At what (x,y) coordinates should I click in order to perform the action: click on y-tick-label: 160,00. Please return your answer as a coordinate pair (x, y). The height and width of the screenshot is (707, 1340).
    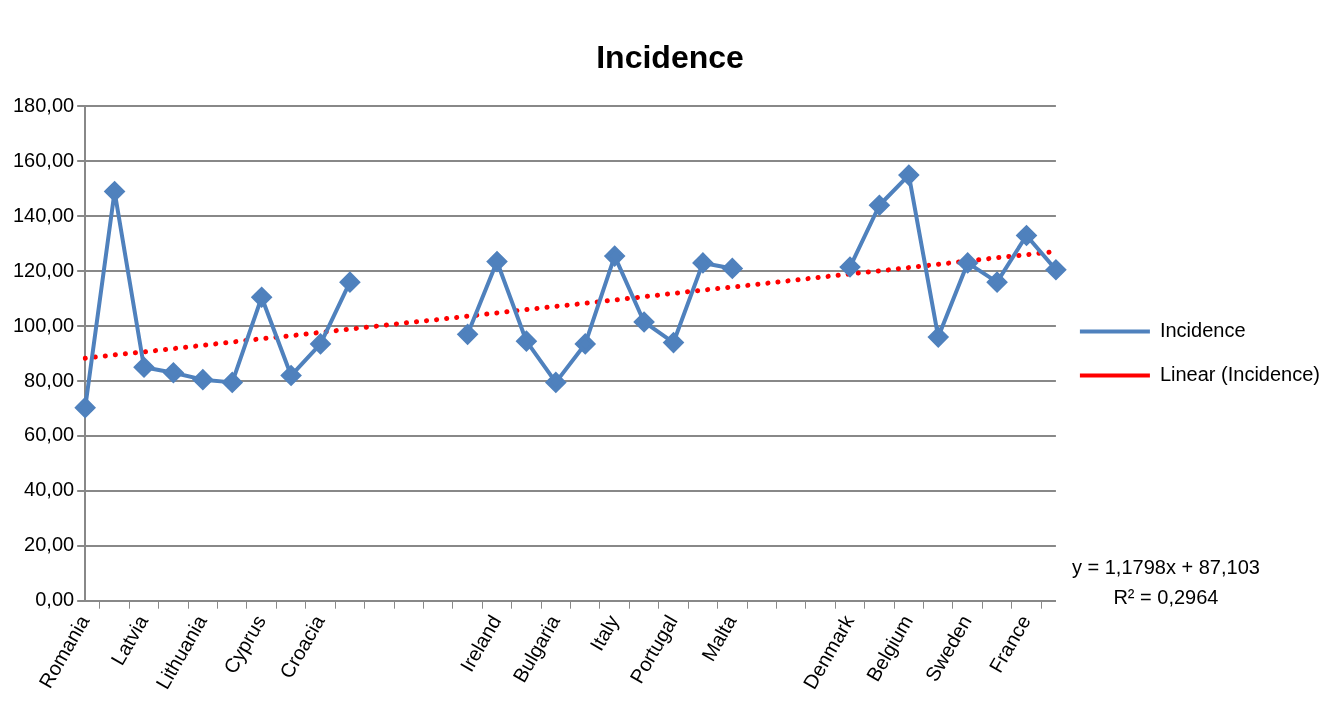
    Looking at the image, I should click on (44, 159).